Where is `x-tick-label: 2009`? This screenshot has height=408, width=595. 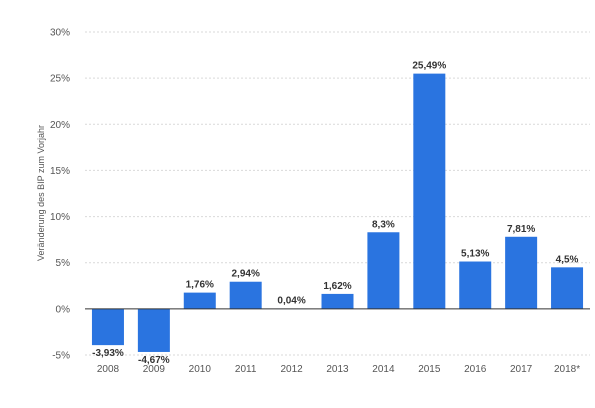 x-tick-label: 2009 is located at coordinates (154, 369).